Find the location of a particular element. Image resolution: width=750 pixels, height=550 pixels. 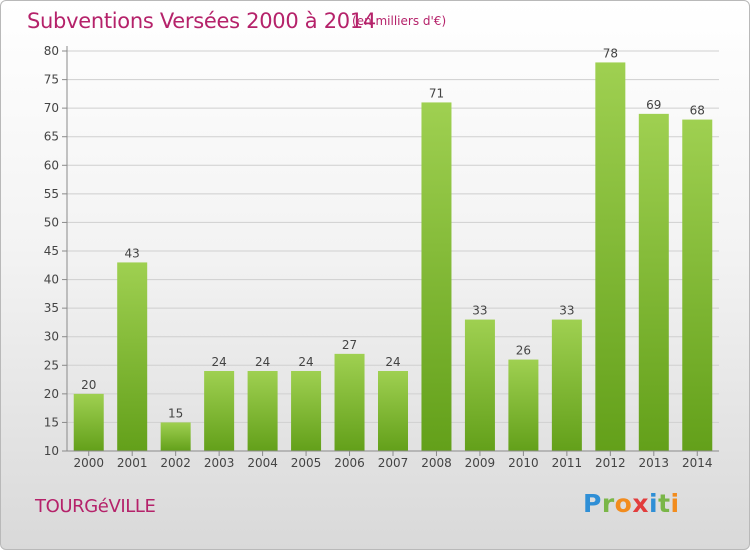

x-tick-label: 2007 is located at coordinates (393, 463).